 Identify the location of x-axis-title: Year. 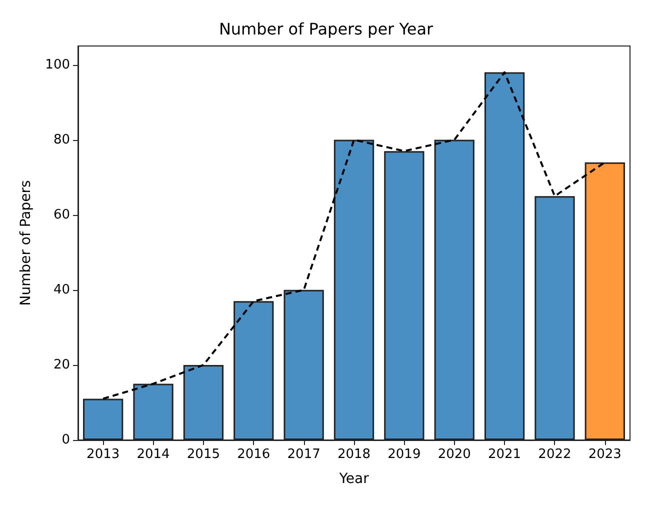
(354, 479).